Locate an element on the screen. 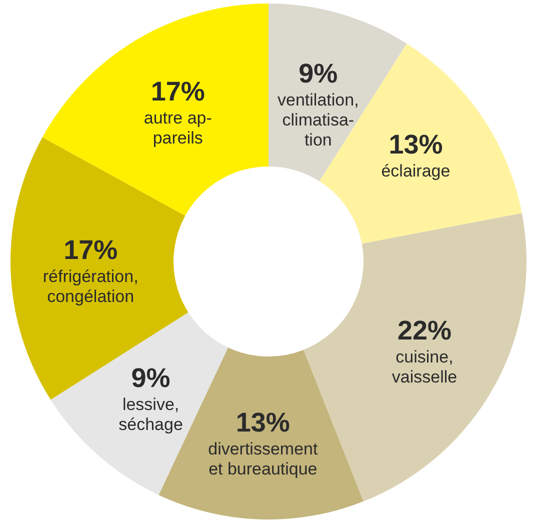  slice-label: ventilation, climatisa- tion is located at coordinates (318, 120).